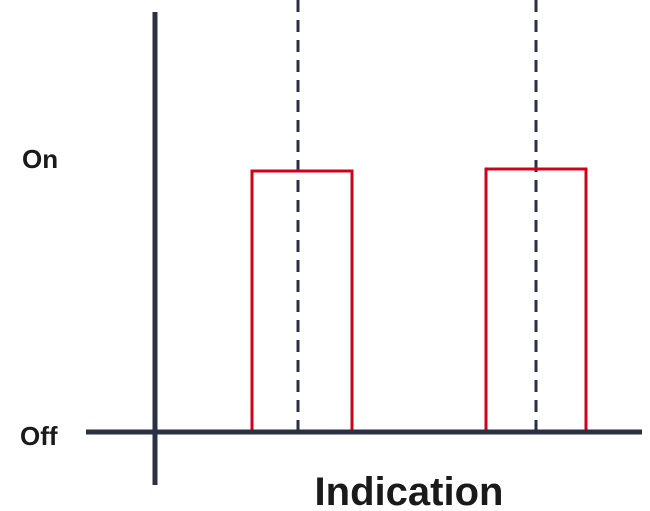 This screenshot has width=650, height=511. I want to click on y-high-label: On, so click(40, 159).